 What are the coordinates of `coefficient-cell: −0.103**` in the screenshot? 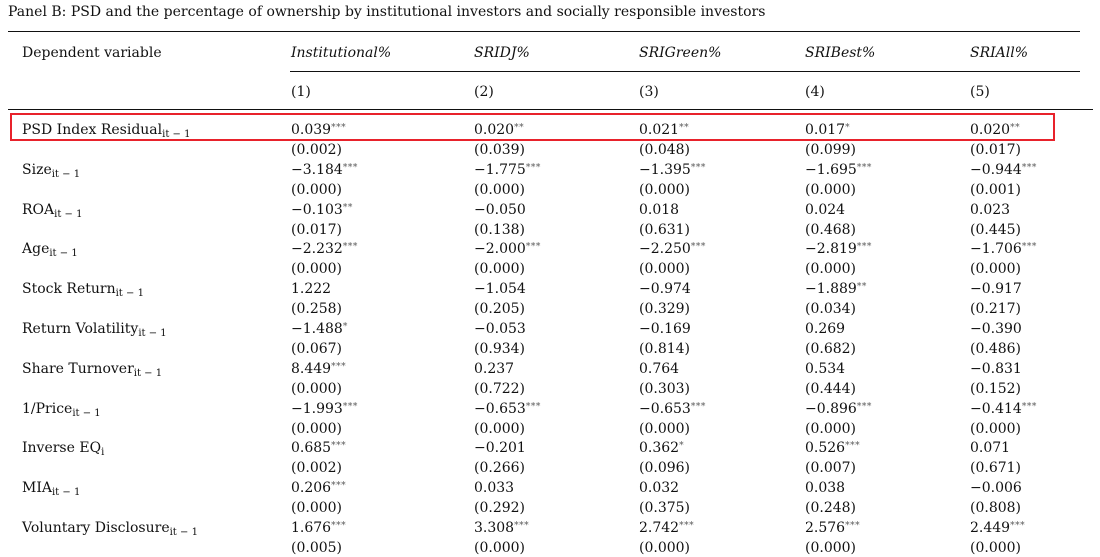 It's located at (322, 209).